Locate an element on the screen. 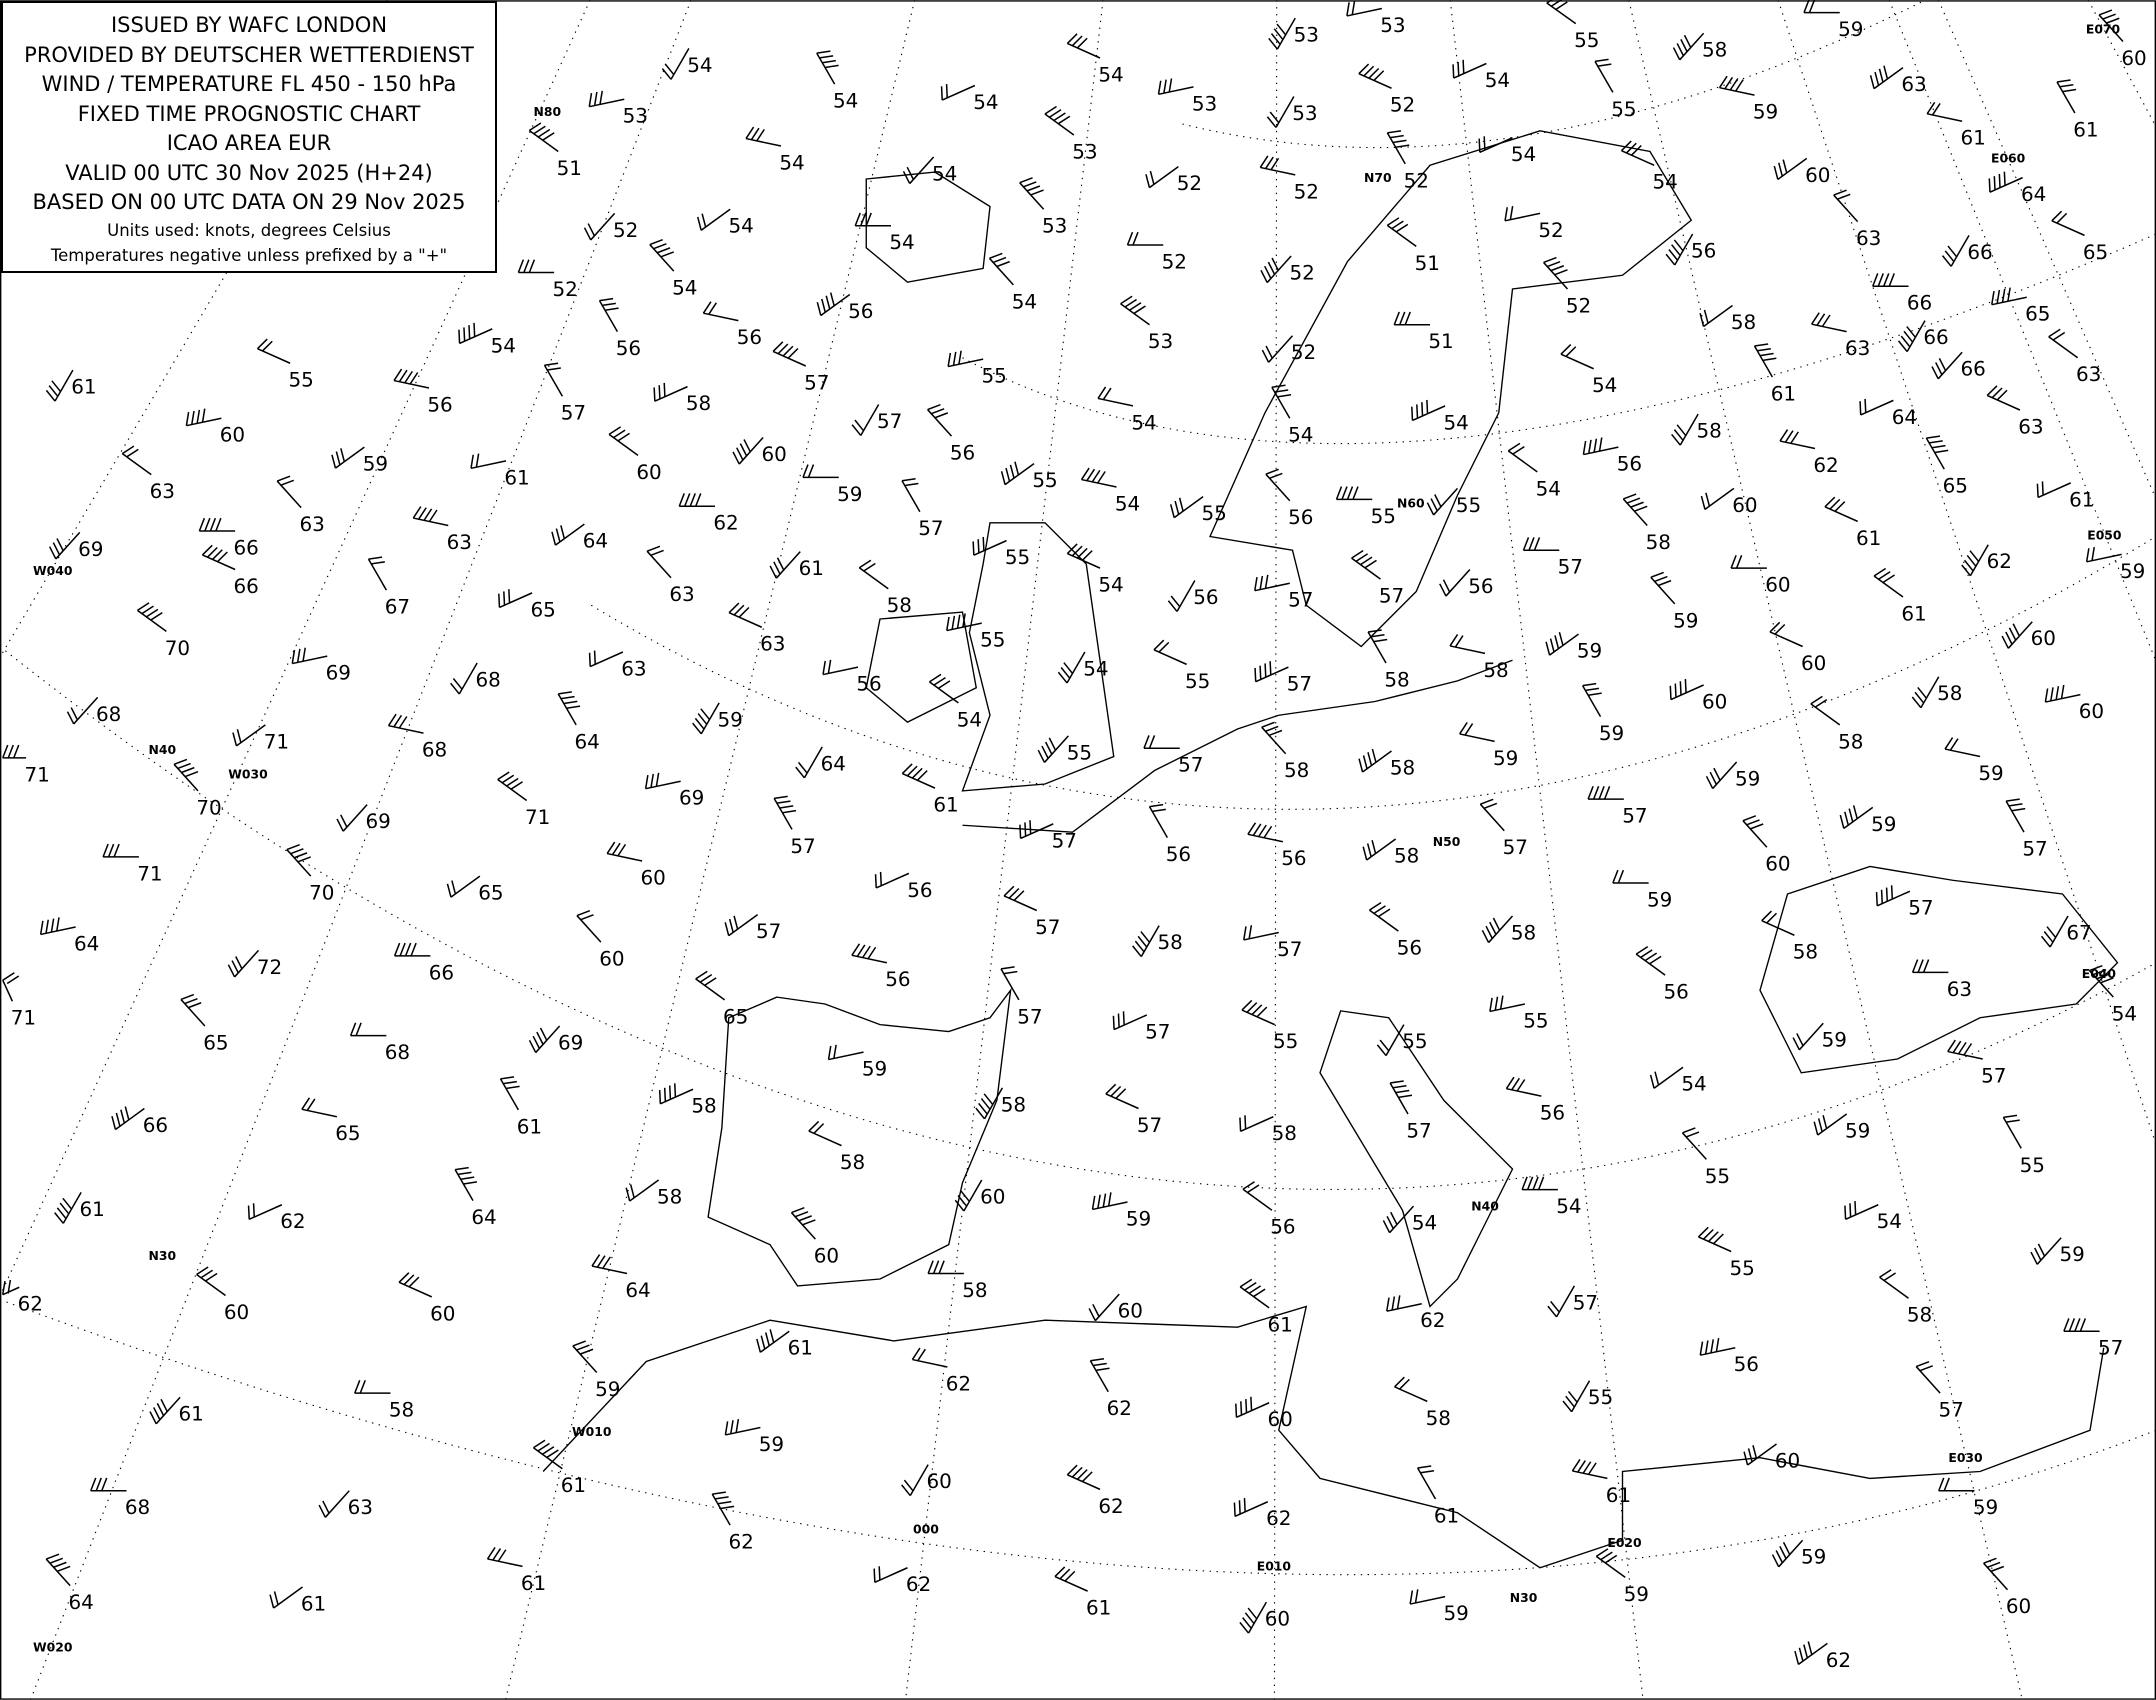 This screenshot has height=1700, width=2156. temperature-label: 58 is located at coordinates (1396, 679).